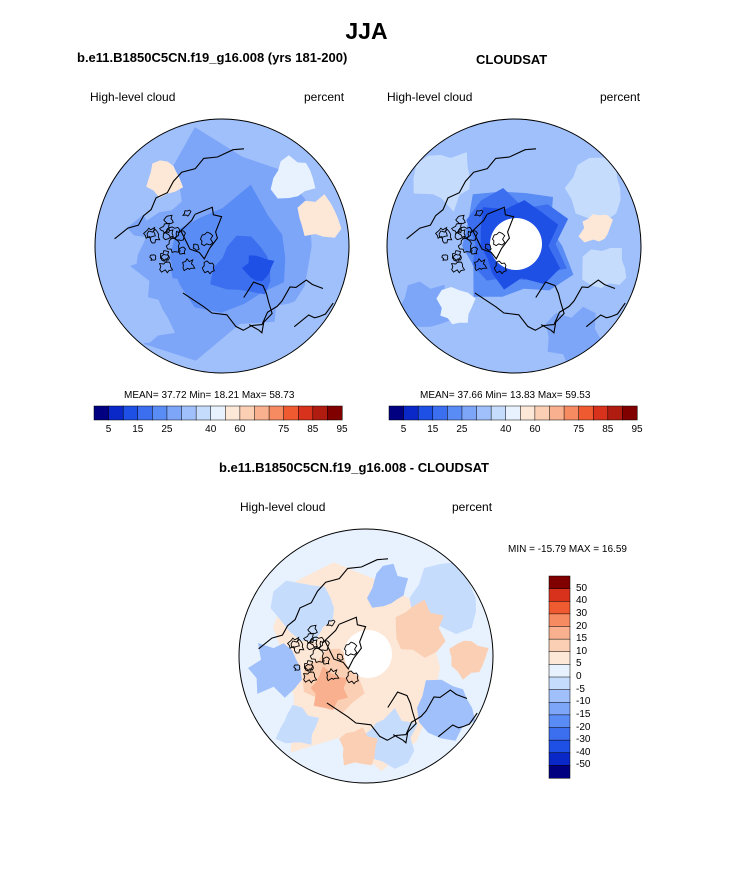 Image resolution: width=733 pixels, height=882 pixels. I want to click on panel2-colorbar, so click(513, 413).